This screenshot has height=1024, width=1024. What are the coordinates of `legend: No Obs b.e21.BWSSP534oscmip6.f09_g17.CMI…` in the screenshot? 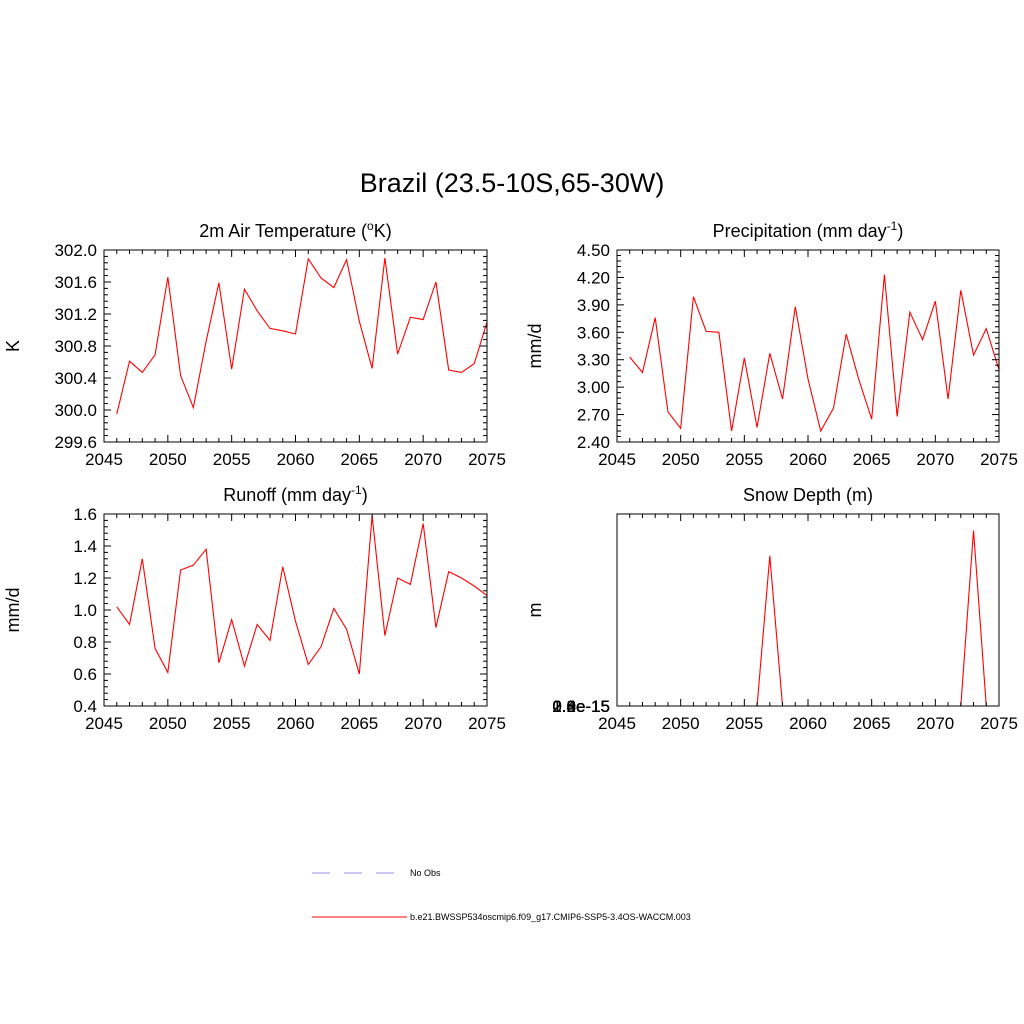 It's located at (501, 895).